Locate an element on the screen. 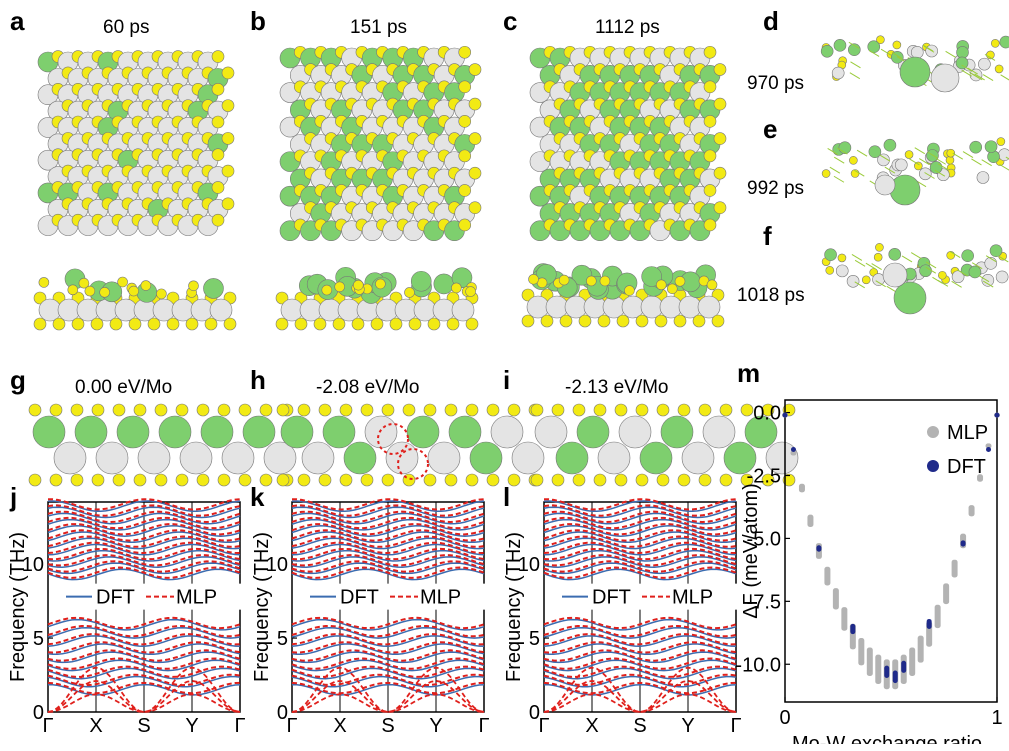 This screenshot has width=1009, height=751. panel-d-time: 970 ps is located at coordinates (776, 83).